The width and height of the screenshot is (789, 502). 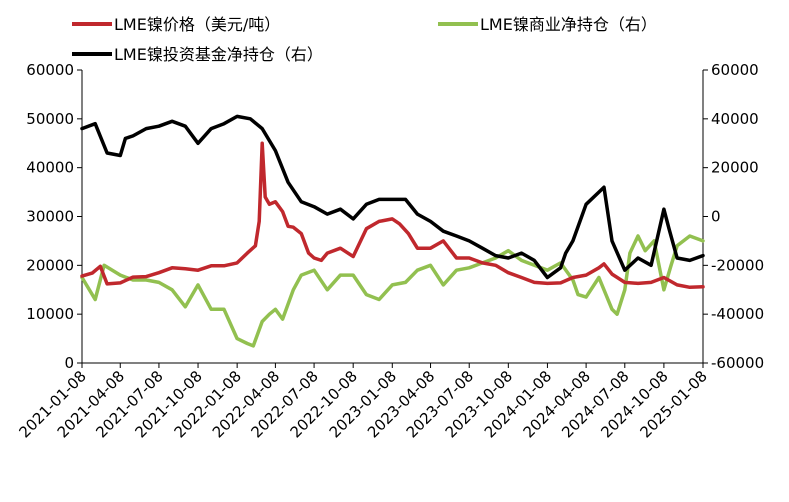 I want to click on y-left-tick-label: 30000, so click(x=50, y=217).